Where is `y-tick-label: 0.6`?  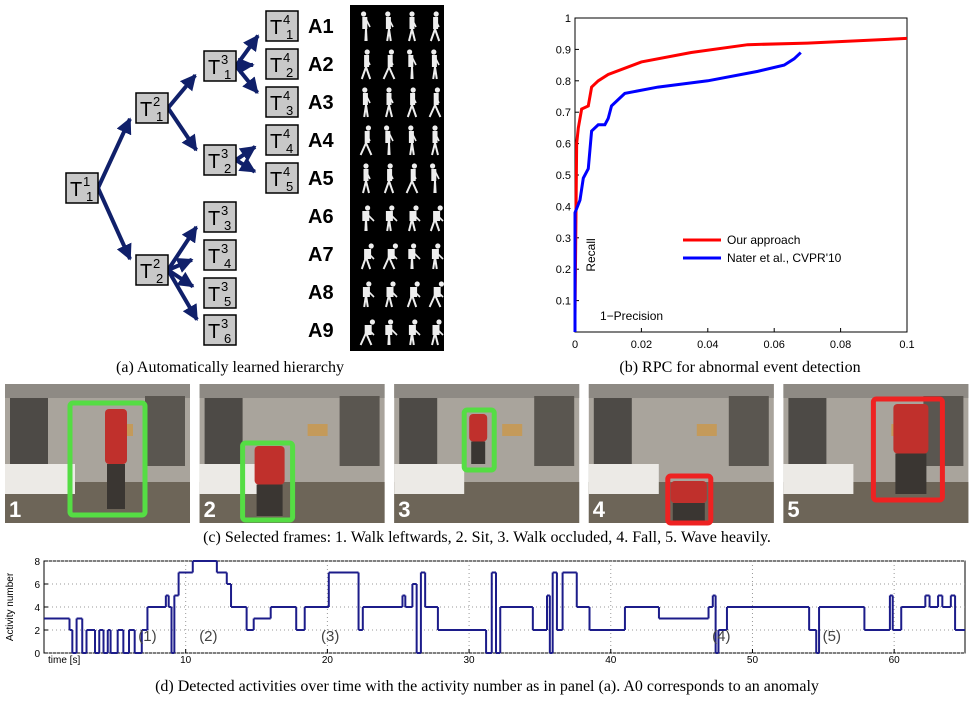
y-tick-label: 0.6 is located at coordinates (563, 145).